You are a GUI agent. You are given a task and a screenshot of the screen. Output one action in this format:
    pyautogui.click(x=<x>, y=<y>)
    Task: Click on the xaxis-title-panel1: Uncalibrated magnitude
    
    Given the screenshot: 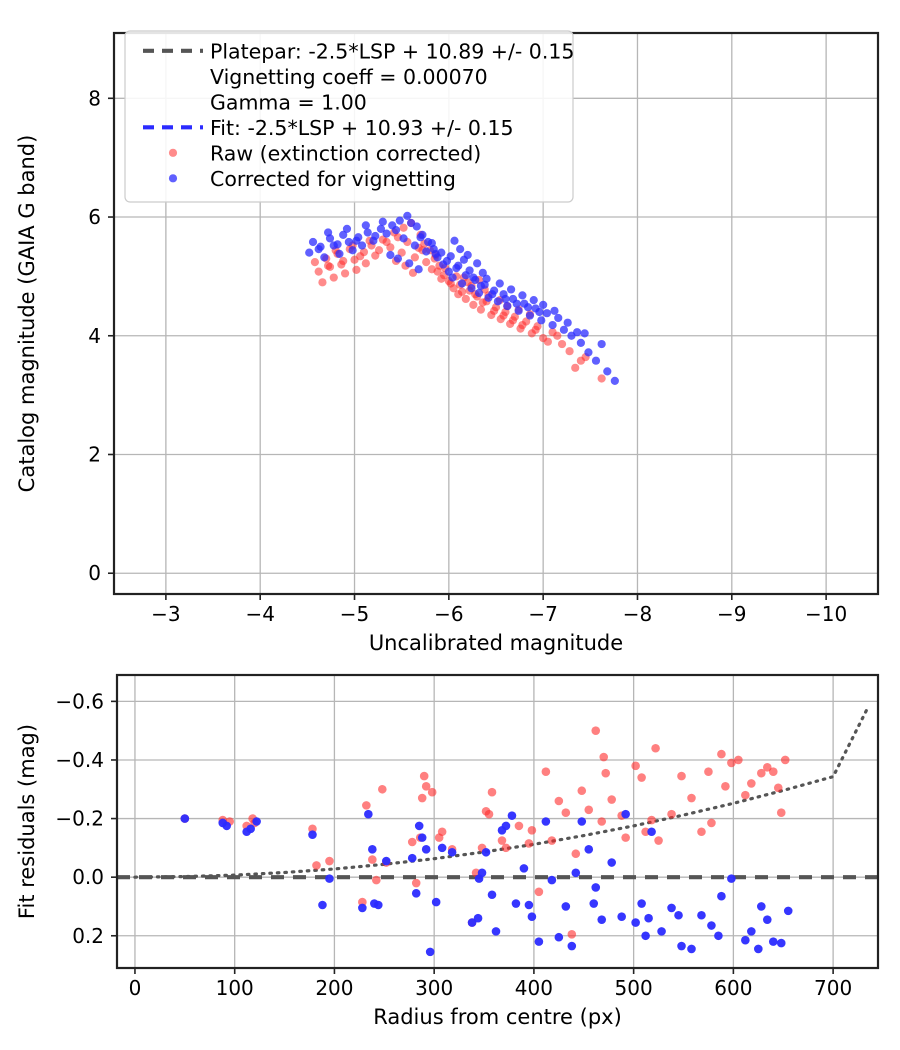 What is the action you would take?
    pyautogui.click(x=496, y=643)
    